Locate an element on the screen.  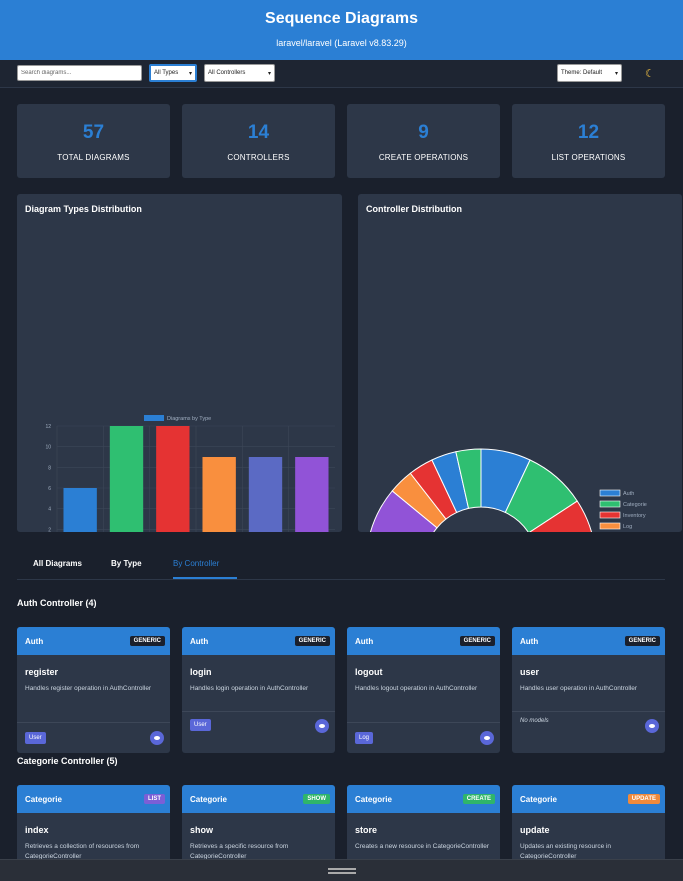
controller-filter-select: All Controllers ▾ is located at coordinates (239, 73).